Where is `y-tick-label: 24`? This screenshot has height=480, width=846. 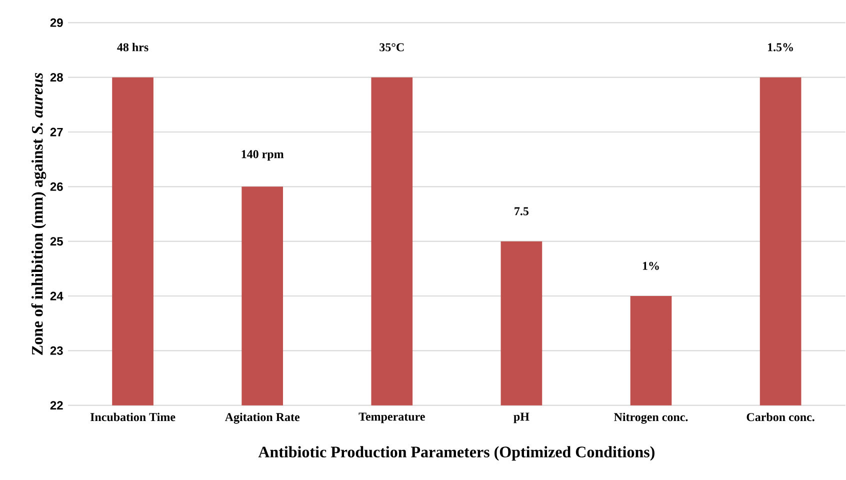 y-tick-label: 24 is located at coordinates (57, 296).